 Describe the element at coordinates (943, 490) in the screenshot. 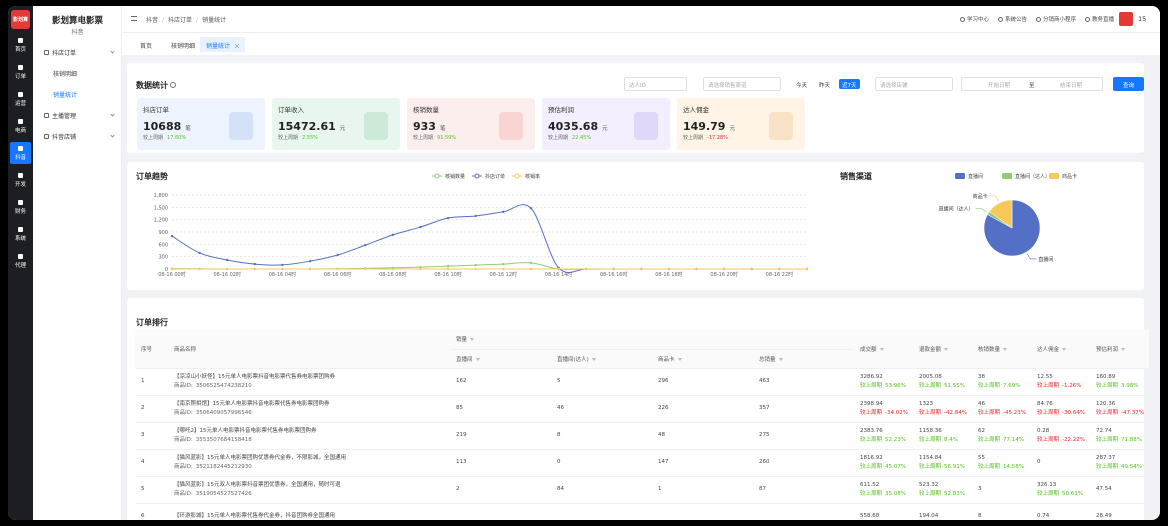

I see `metric-cell: 523.32 较上周期 52.83%` at that location.